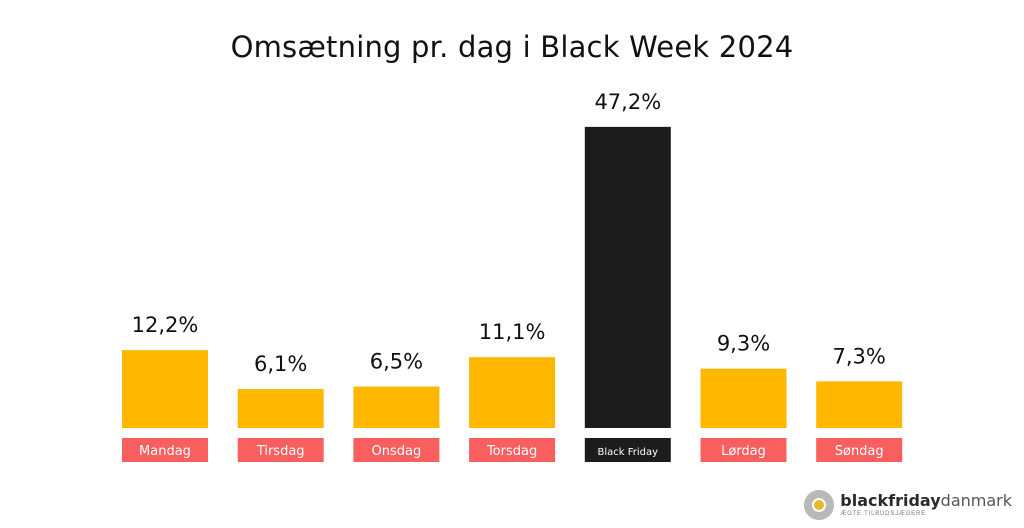 The image size is (1024, 528). I want to click on logo-name: blackfridaydanmark, so click(926, 500).